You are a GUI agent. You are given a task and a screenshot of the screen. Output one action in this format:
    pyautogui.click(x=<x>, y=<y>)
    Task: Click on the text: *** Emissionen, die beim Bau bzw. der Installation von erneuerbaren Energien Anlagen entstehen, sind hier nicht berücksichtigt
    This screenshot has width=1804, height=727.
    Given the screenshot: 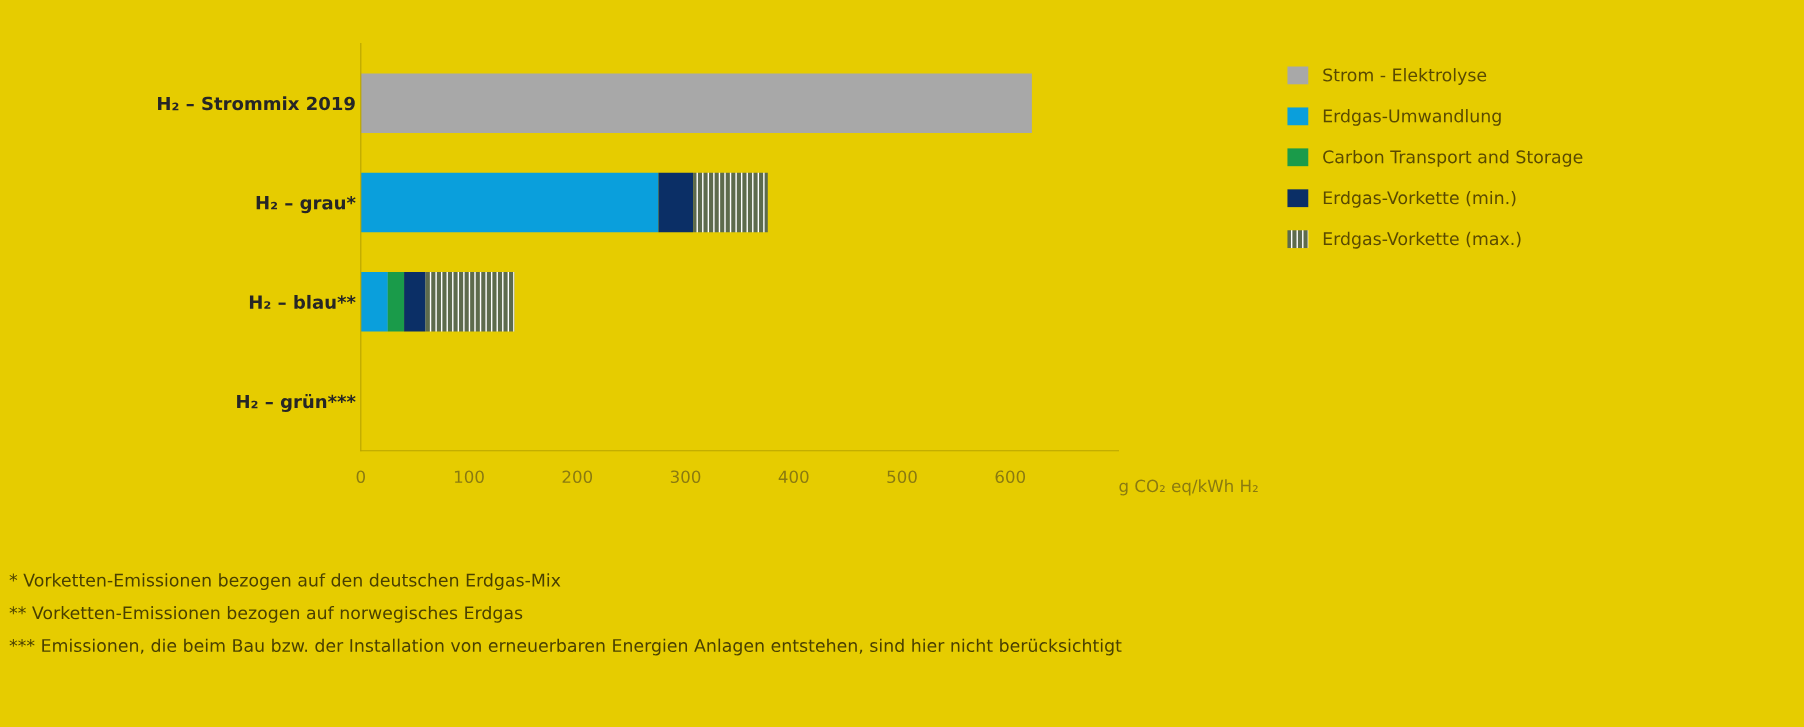 What is the action you would take?
    pyautogui.click(x=565, y=647)
    